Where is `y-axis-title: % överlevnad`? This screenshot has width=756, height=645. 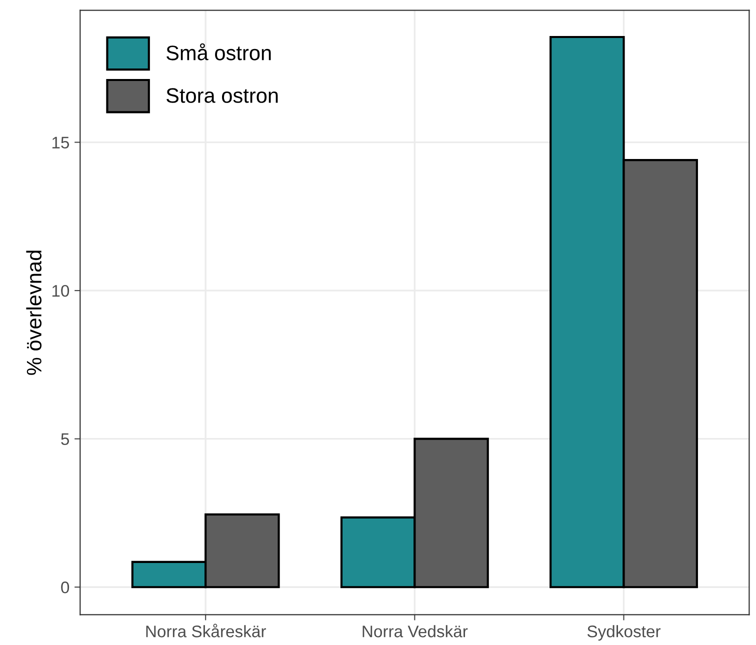
y-axis-title: % överlevnad is located at coordinates (34, 312).